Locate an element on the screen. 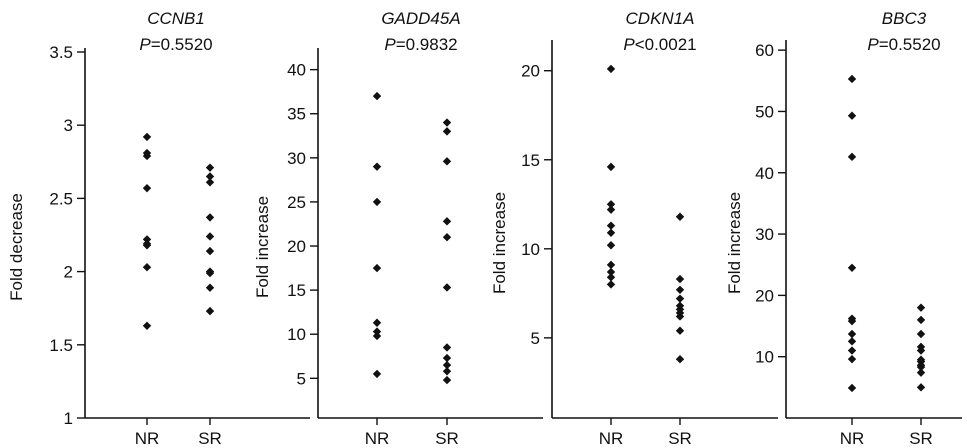  gene-title: BBC3 is located at coordinates (904, 18).